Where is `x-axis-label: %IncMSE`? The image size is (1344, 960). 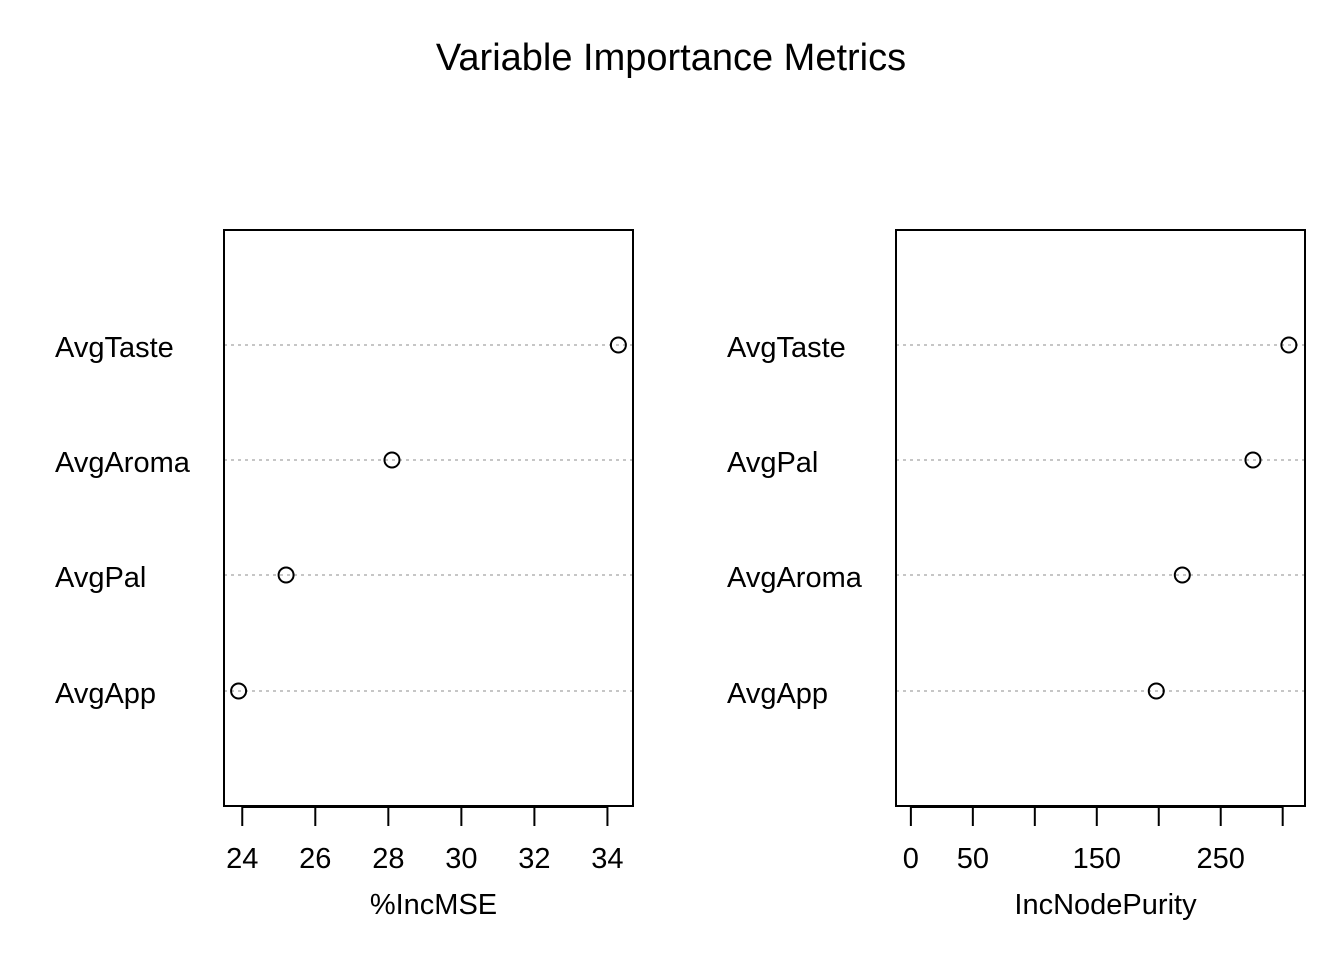
x-axis-label: %IncMSE is located at coordinates (433, 905).